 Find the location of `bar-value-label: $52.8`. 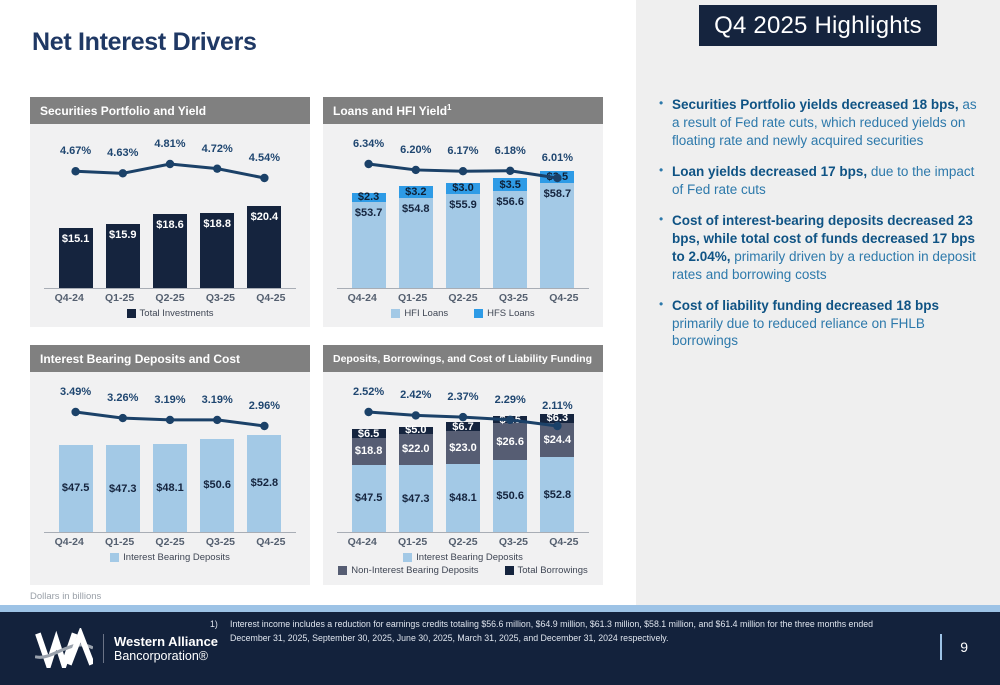

bar-value-label: $52.8 is located at coordinates (264, 483).